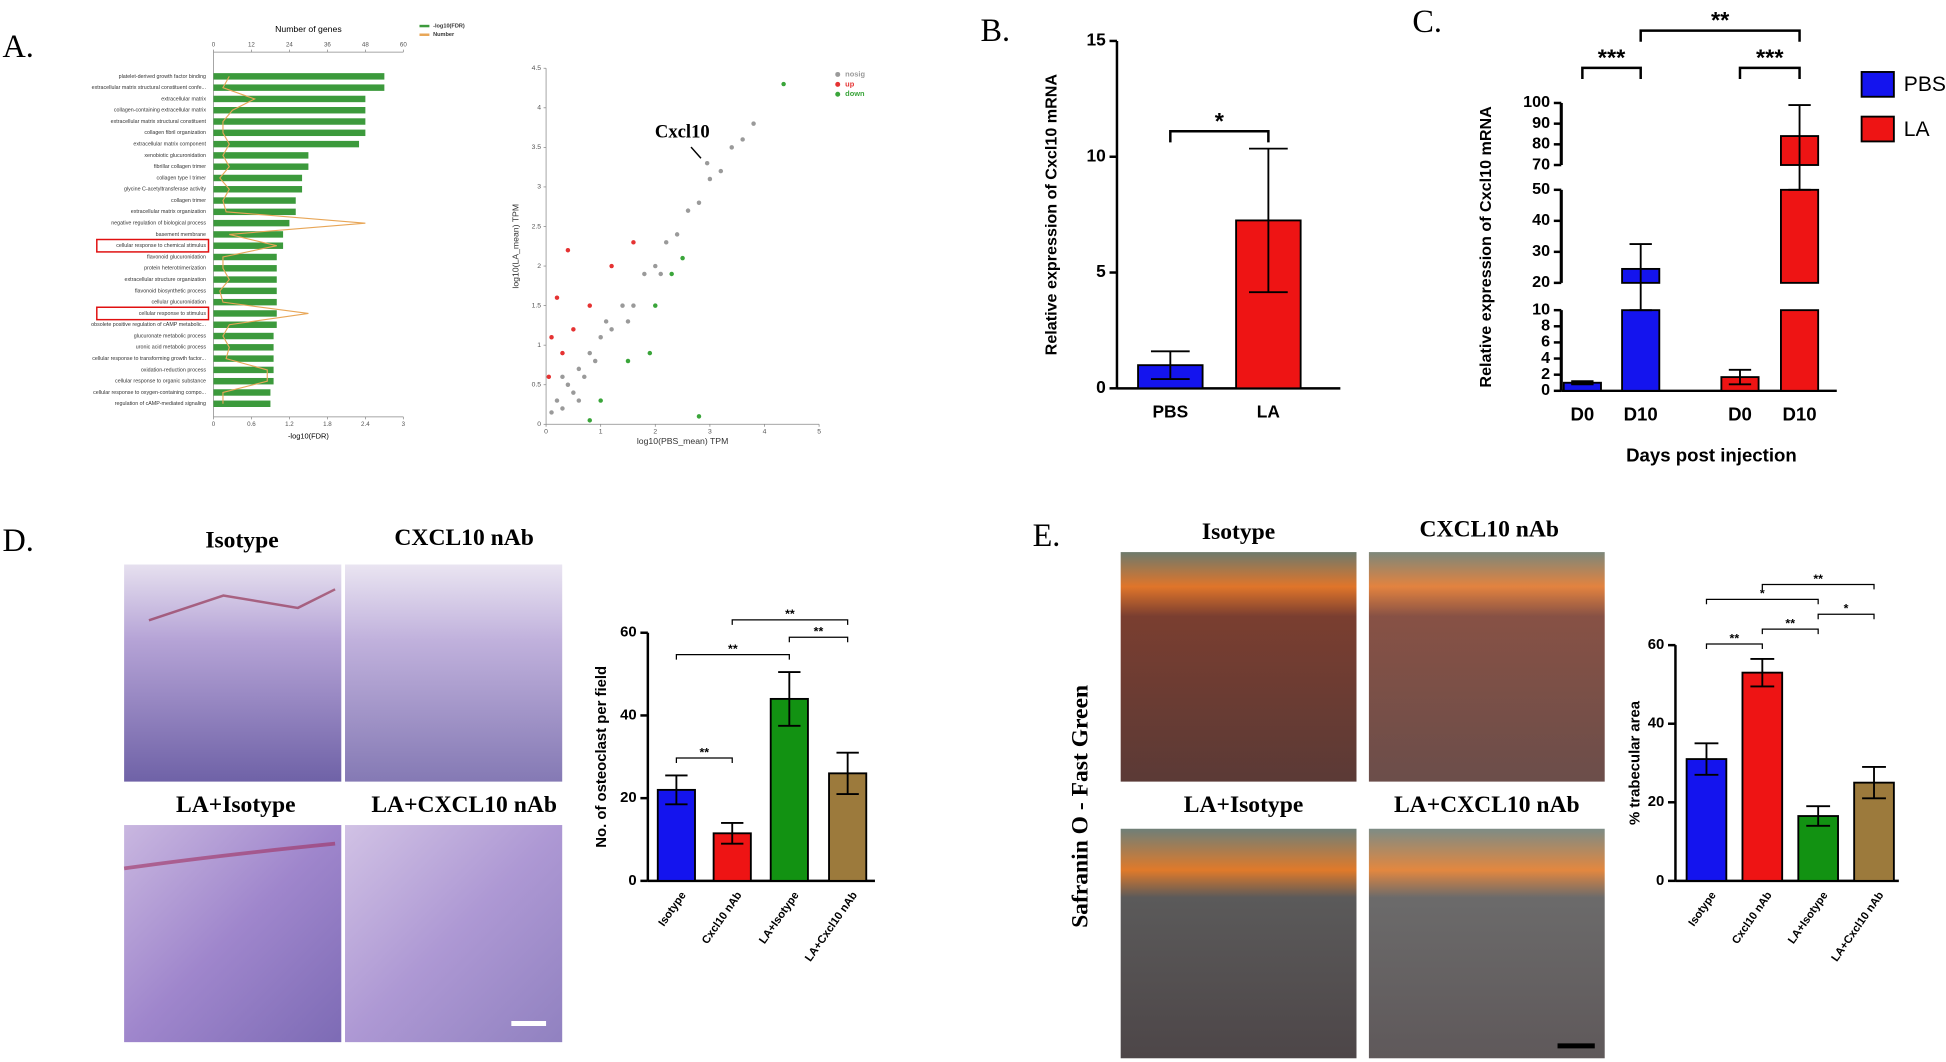  What do you see at coordinates (170, 336) in the screenshot?
I see `category-label: glucuronate metabolic process` at bounding box center [170, 336].